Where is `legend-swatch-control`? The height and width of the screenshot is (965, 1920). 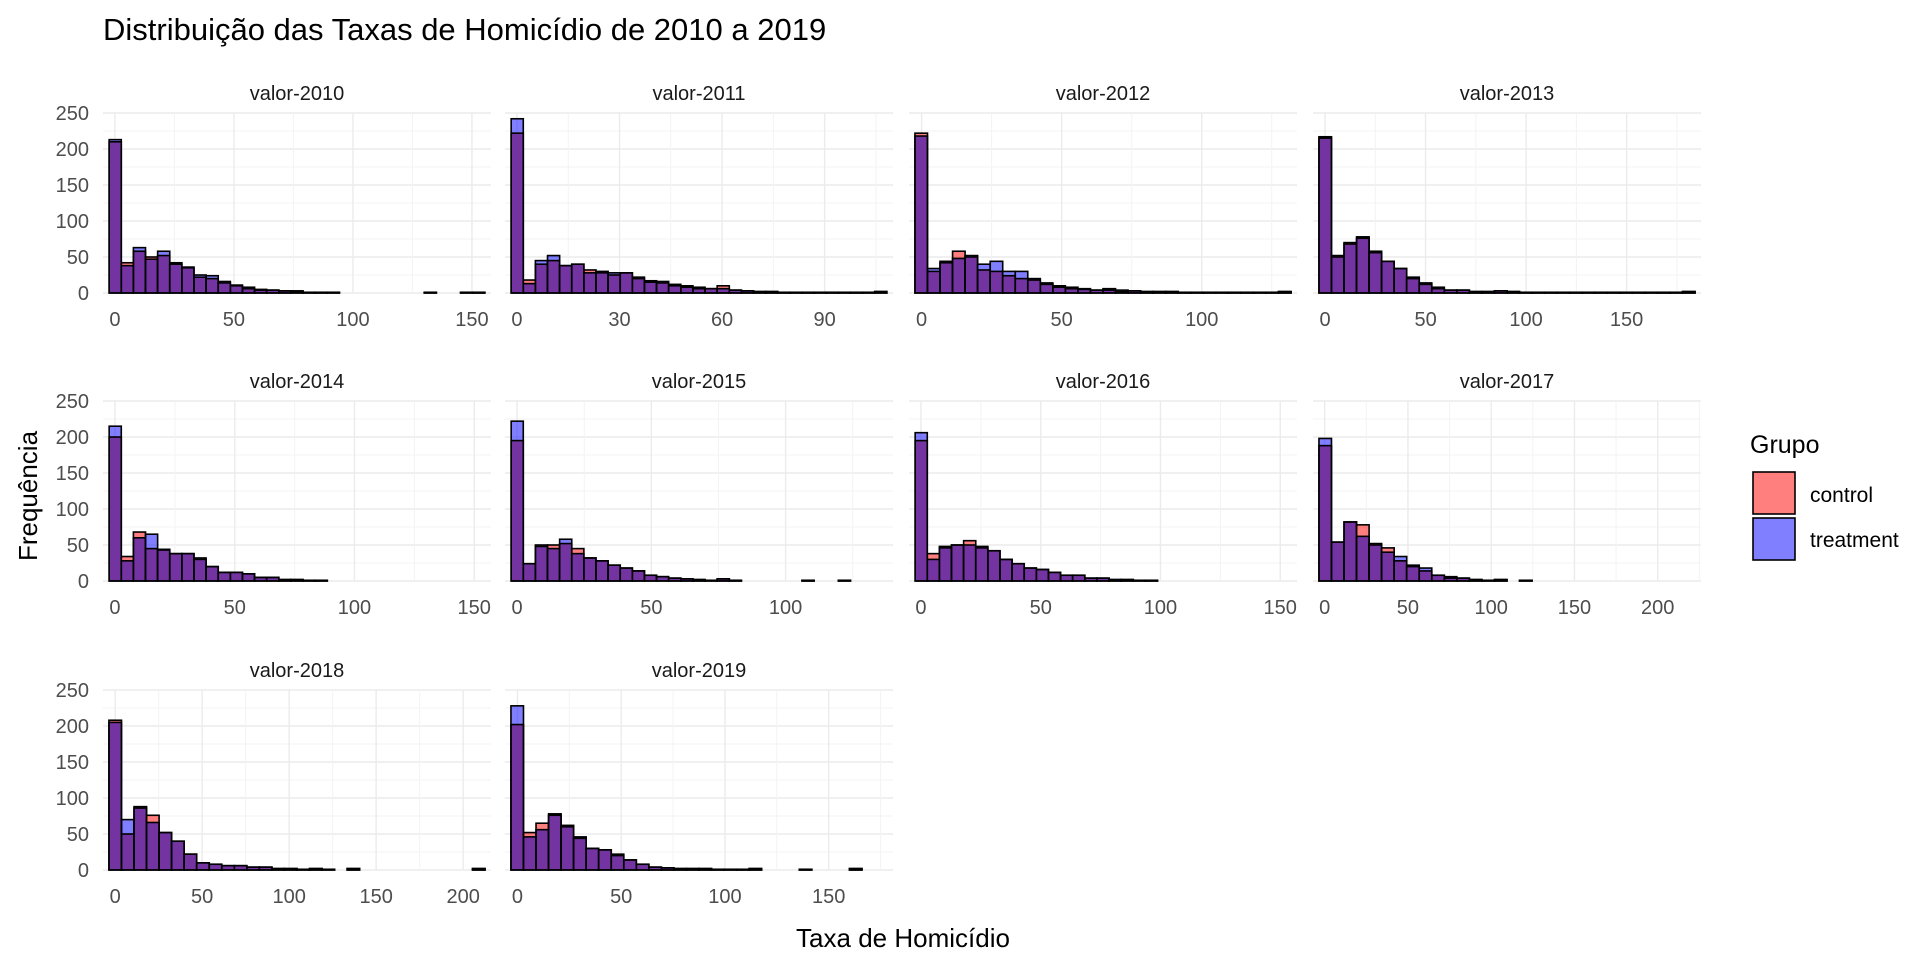 legend-swatch-control is located at coordinates (1774, 493).